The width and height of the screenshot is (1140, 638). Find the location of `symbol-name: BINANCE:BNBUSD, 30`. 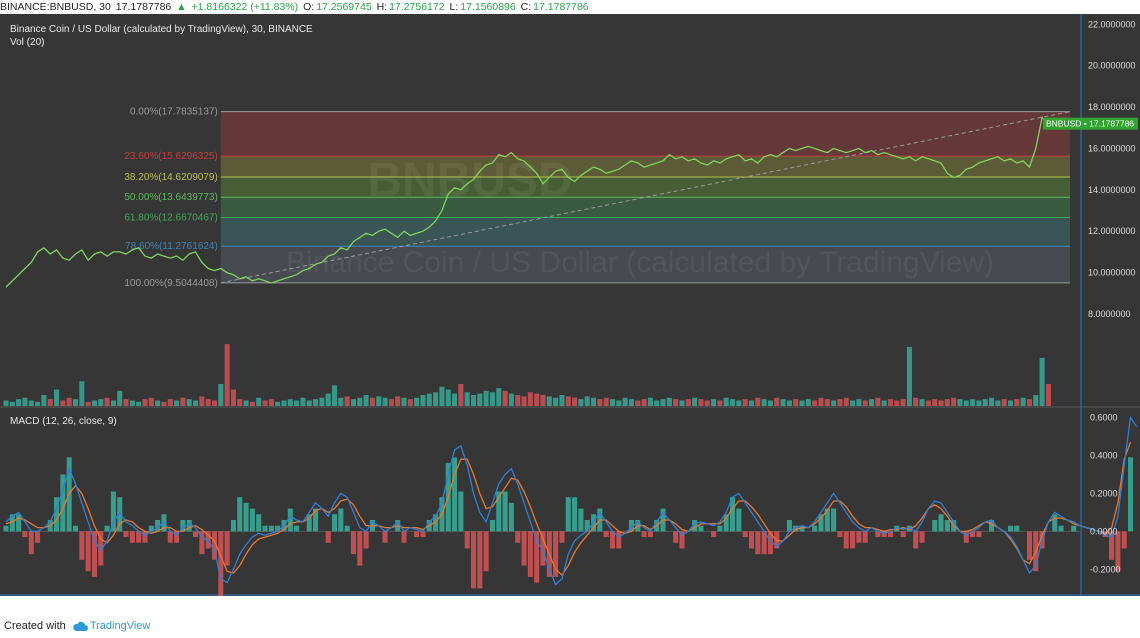

symbol-name: BINANCE:BNBUSD, 30 is located at coordinates (55, 7).